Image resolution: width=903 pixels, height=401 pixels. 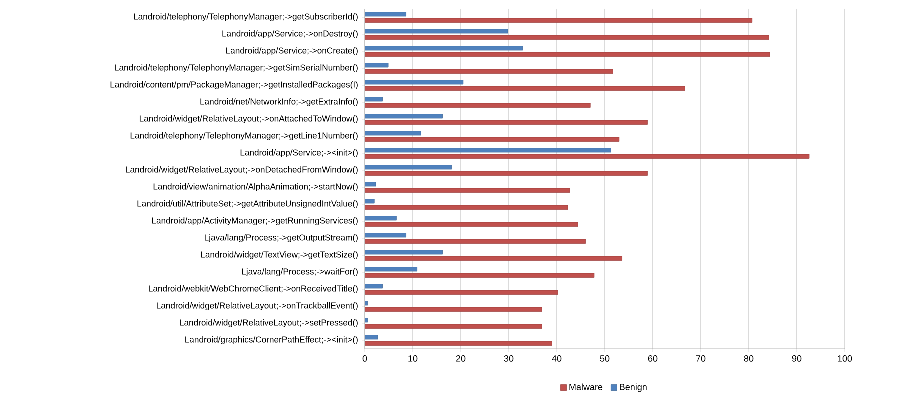 What do you see at coordinates (272, 340) in the screenshot?
I see `y-tick-label: Landroid/graphics/CornerPathEffect;-><init>()` at bounding box center [272, 340].